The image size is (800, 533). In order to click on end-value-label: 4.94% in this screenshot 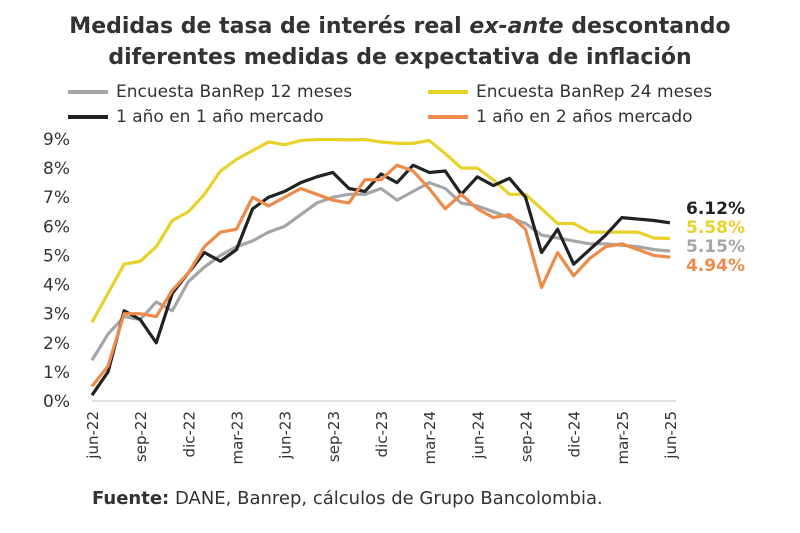, I will do `click(715, 266)`.